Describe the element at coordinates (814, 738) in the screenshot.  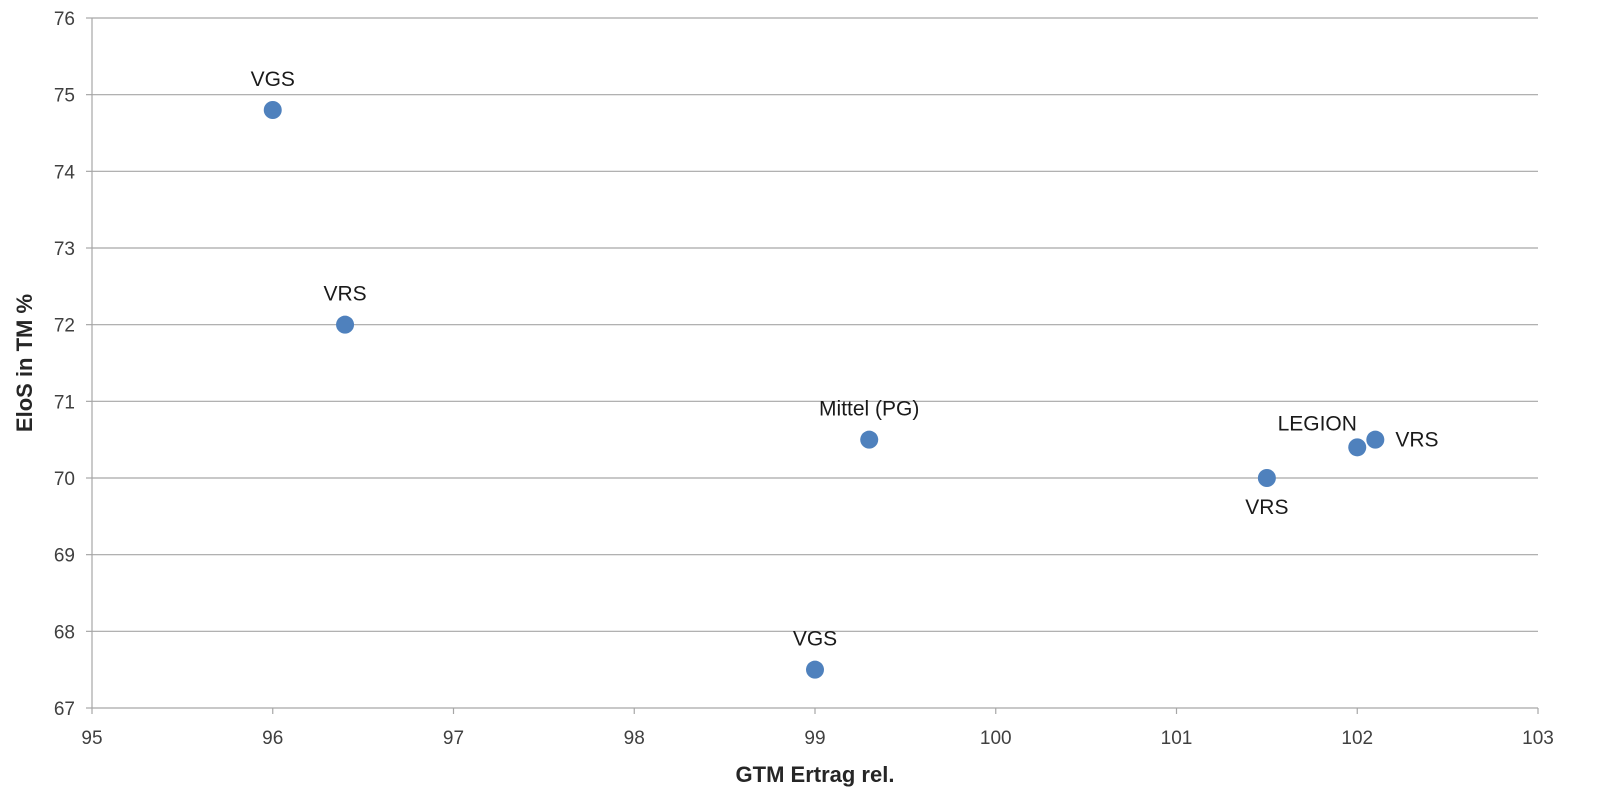
I see `x-tick-label-99: 99` at that location.